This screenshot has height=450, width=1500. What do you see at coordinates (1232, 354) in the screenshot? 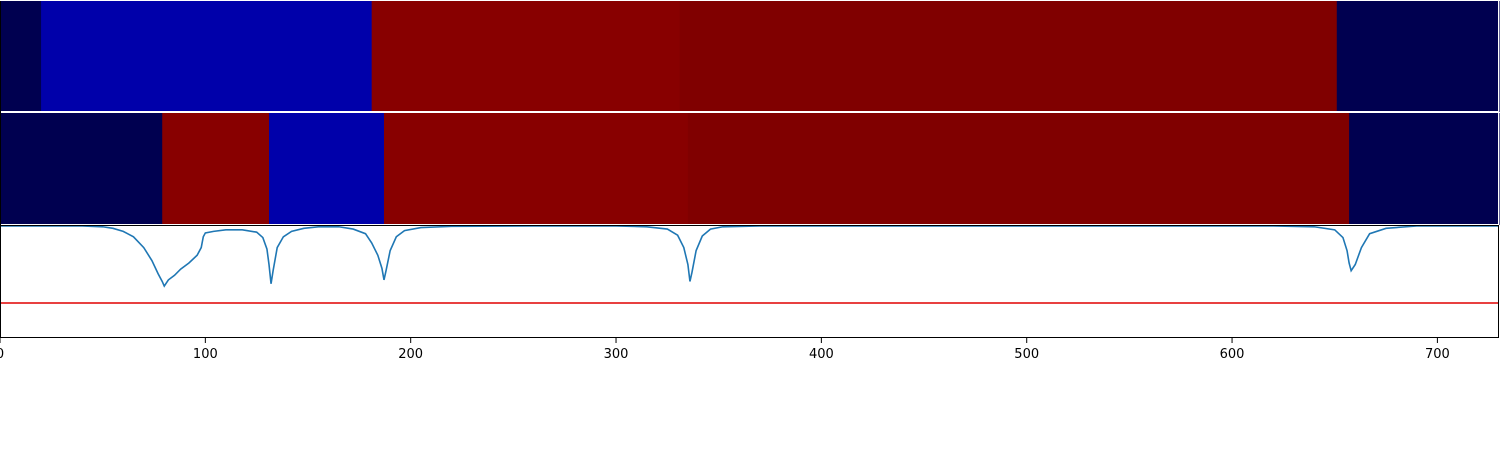
I see `x-tick-label-600: 600` at bounding box center [1232, 354].